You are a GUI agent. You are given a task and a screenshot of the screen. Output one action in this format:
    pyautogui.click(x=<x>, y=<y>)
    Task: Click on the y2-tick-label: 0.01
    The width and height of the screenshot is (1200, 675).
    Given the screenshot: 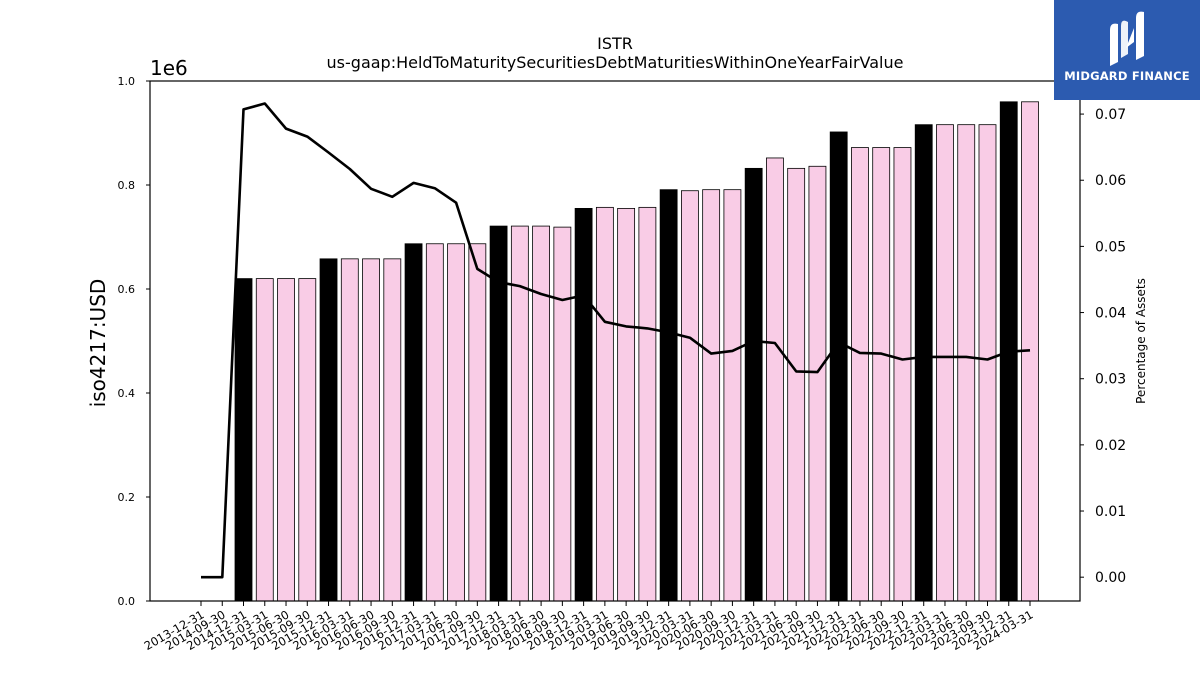 What is the action you would take?
    pyautogui.click(x=1110, y=512)
    